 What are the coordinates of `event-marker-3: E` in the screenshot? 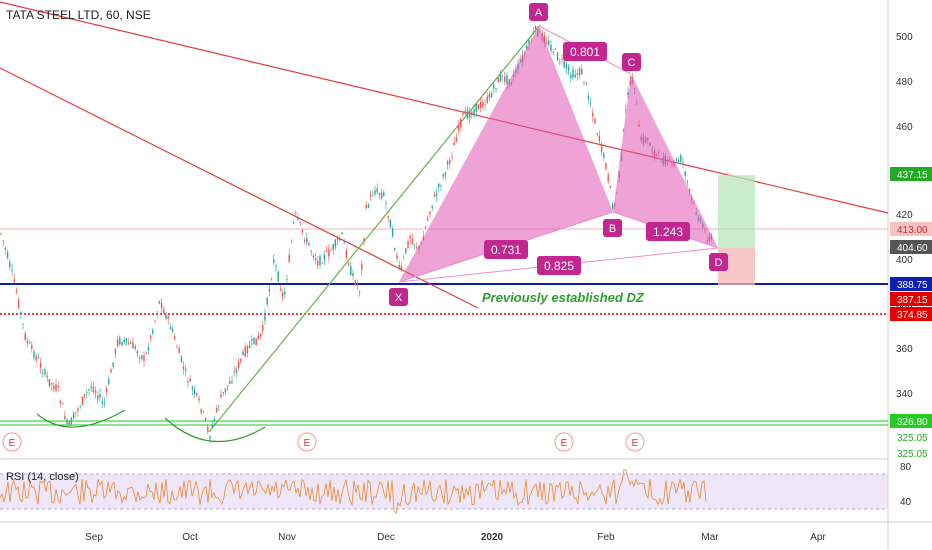 It's located at (564, 442).